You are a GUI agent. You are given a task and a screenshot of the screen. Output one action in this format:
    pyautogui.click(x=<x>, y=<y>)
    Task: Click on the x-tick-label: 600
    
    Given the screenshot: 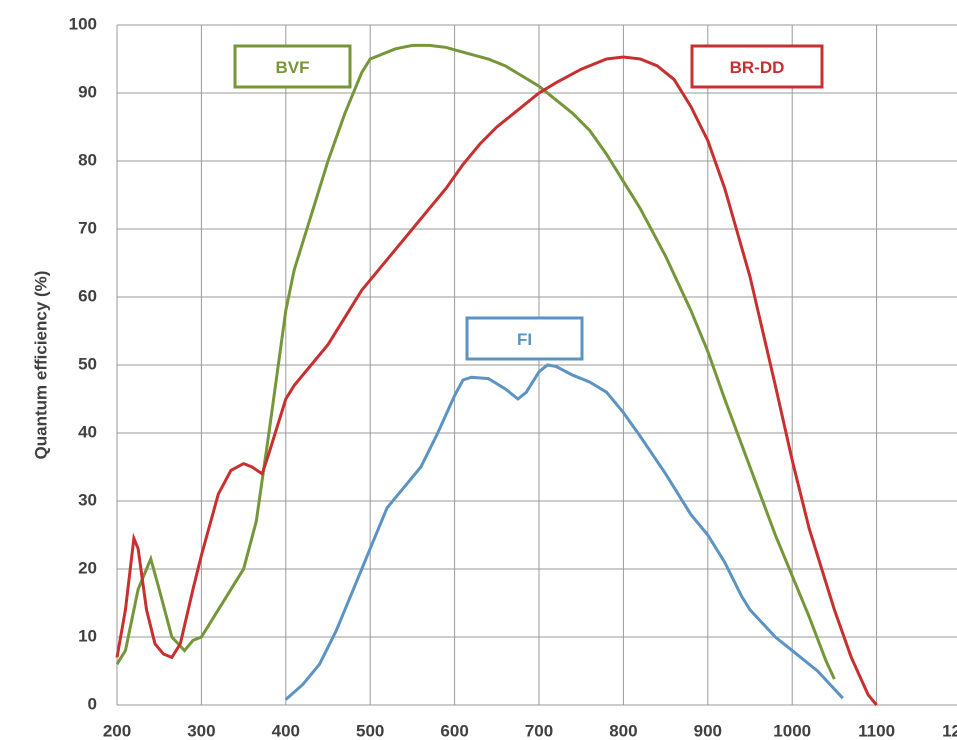 What is the action you would take?
    pyautogui.click(x=454, y=730)
    